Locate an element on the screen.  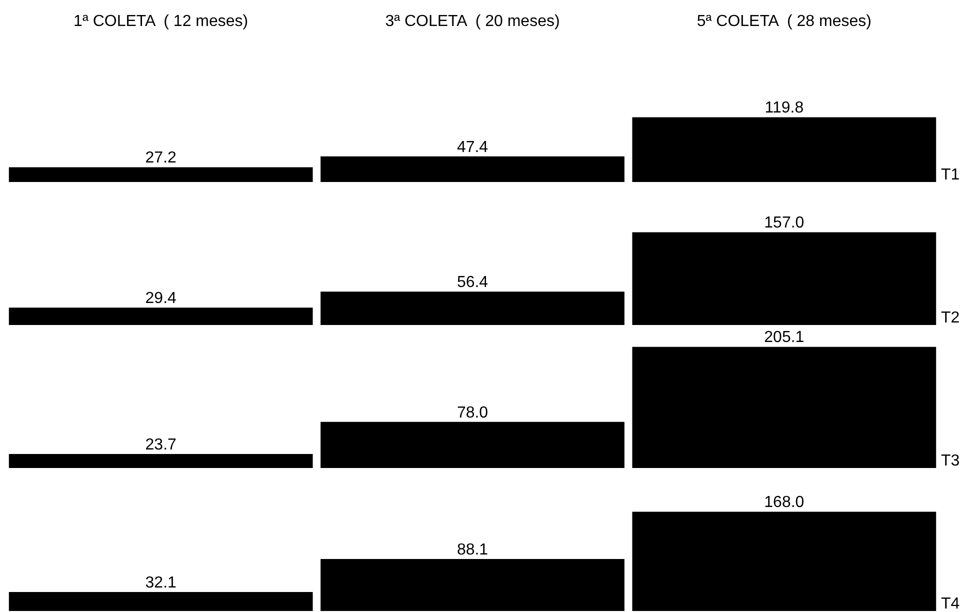
series-label: T1 is located at coordinates (950, 175).